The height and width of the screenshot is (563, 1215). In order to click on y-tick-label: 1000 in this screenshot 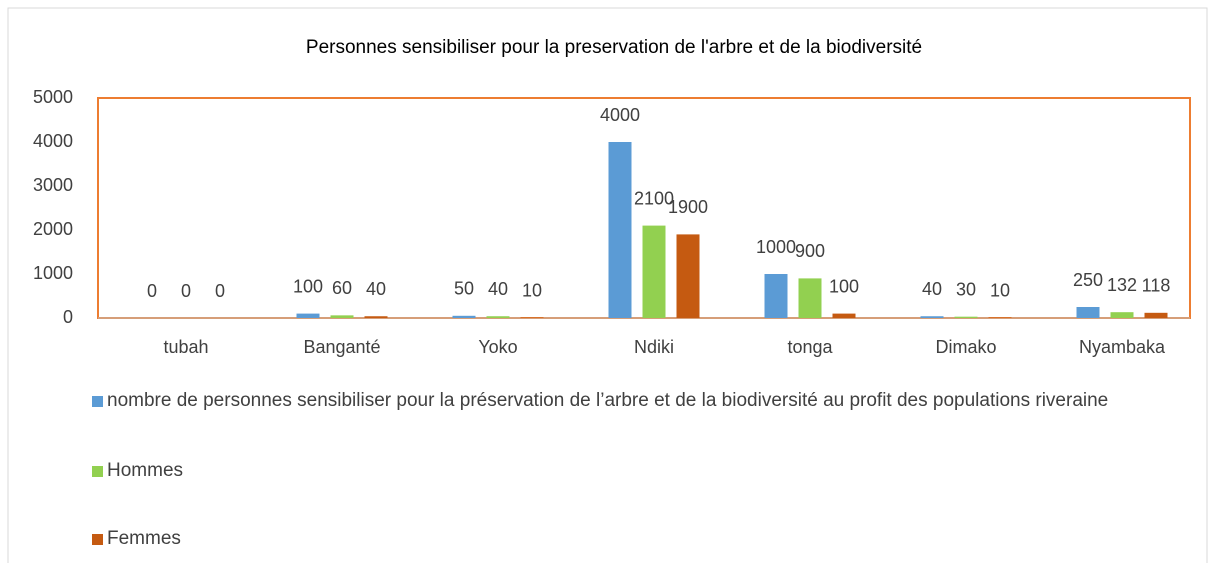, I will do `click(53, 273)`.